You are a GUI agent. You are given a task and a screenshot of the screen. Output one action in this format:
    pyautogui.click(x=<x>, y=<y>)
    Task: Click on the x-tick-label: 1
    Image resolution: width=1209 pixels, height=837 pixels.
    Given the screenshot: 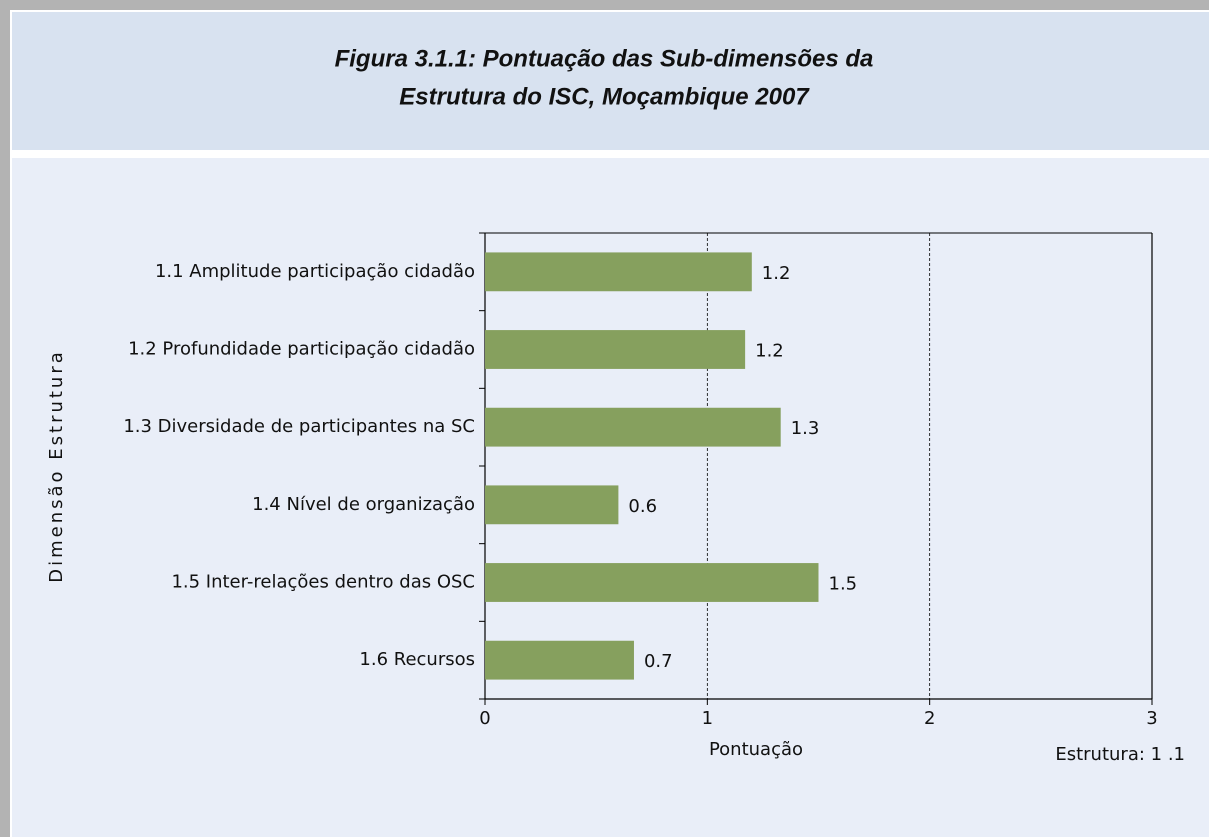 What is the action you would take?
    pyautogui.click(x=707, y=718)
    